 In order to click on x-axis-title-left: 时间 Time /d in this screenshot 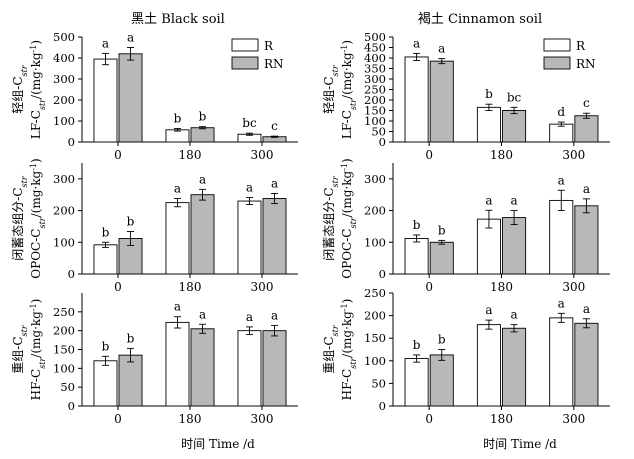, I will do `click(218, 444)`.